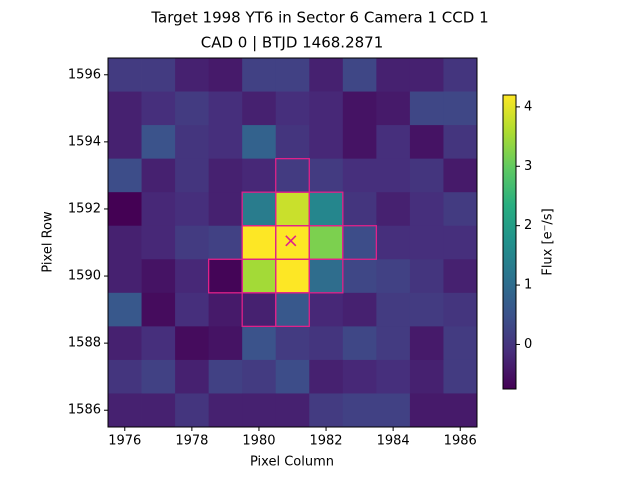 This screenshot has width=640, height=480. I want to click on x-tick-label: 1982, so click(325, 441).